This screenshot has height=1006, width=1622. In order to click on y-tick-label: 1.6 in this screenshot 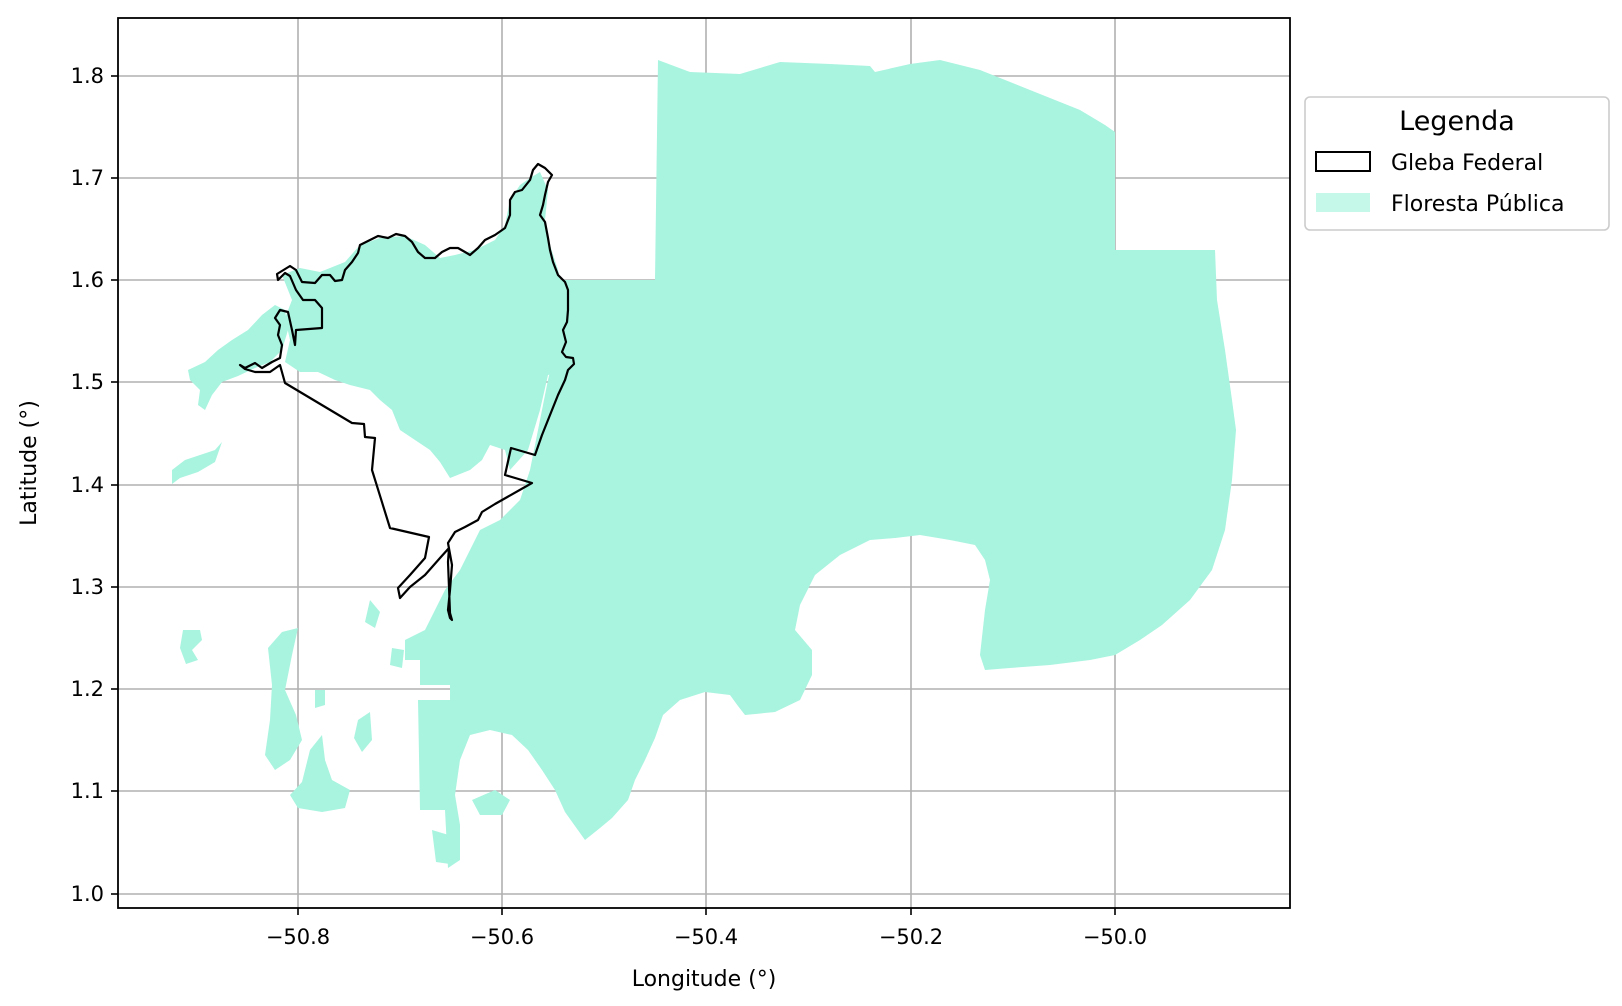, I will do `click(87, 280)`.